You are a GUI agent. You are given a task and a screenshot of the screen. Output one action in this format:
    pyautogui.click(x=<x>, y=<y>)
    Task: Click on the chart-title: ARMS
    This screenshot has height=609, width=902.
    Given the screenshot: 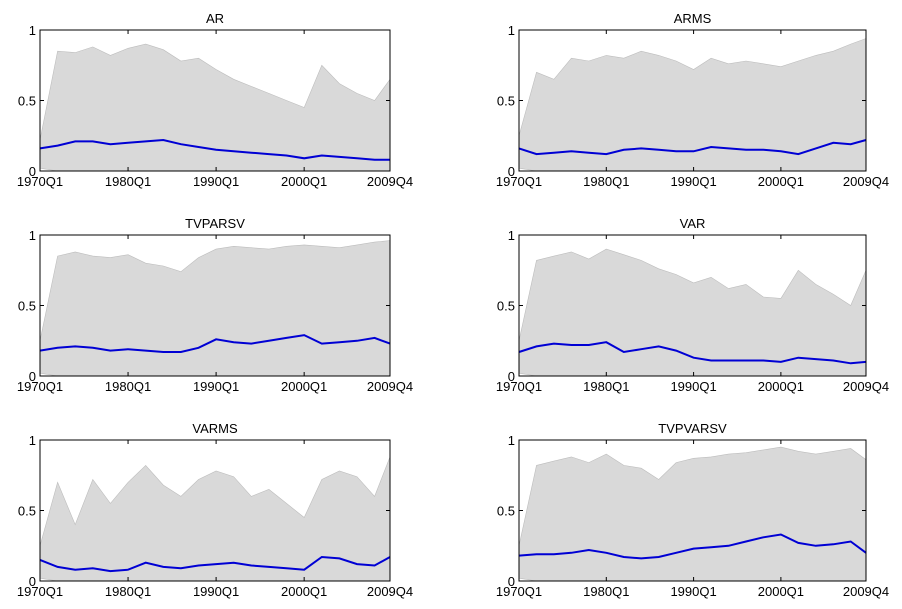 What is the action you would take?
    pyautogui.click(x=693, y=18)
    